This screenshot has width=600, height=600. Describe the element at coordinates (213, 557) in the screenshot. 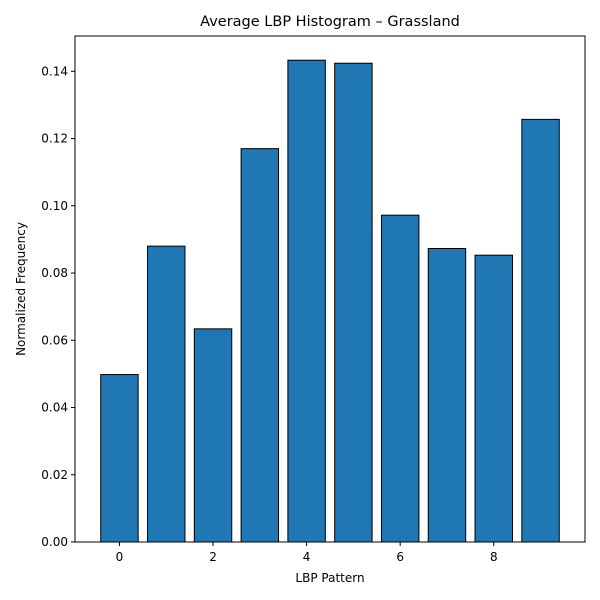

I see `x-tick-label: 2` at that location.